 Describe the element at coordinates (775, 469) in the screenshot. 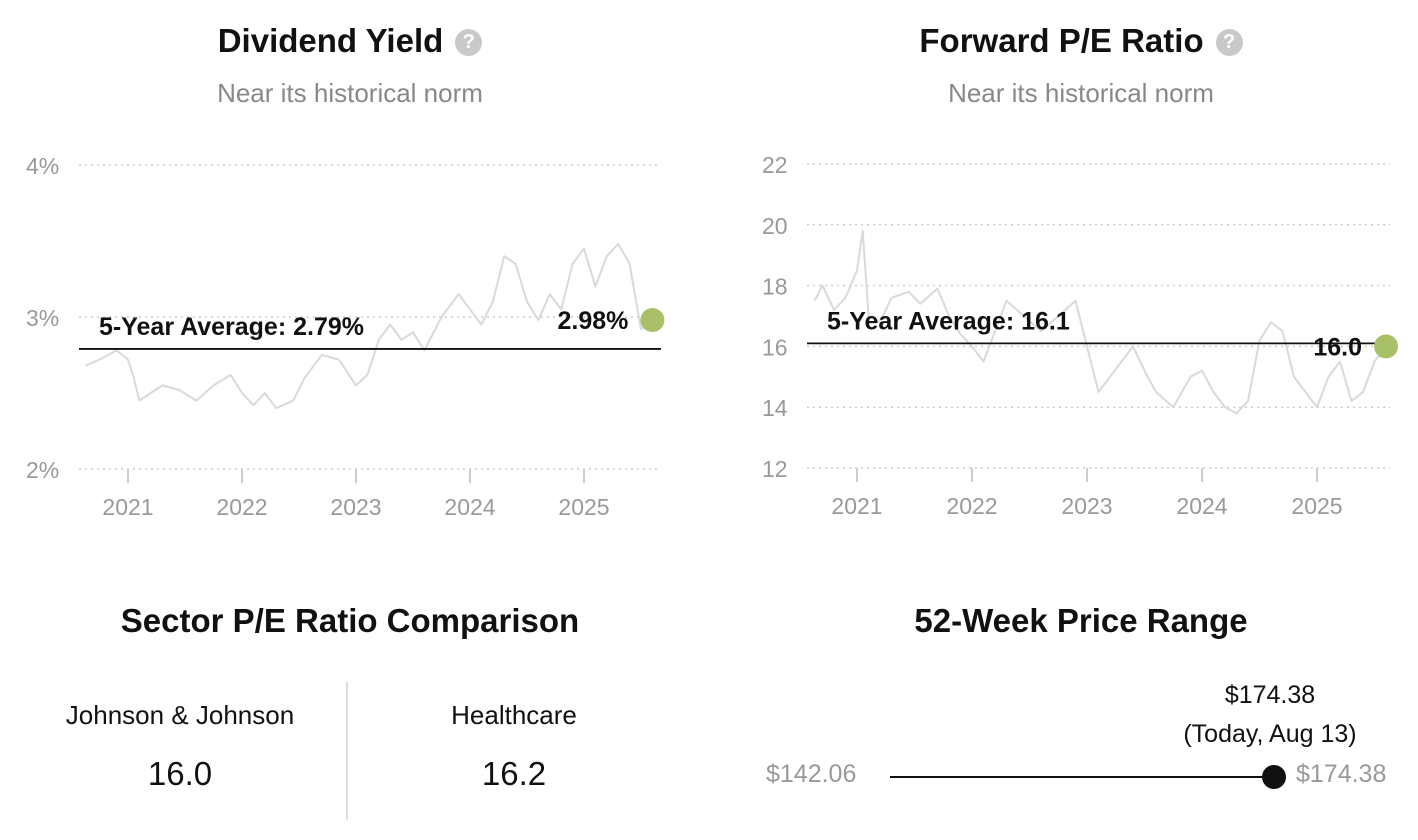

I see `y-tick-label: 12` at that location.